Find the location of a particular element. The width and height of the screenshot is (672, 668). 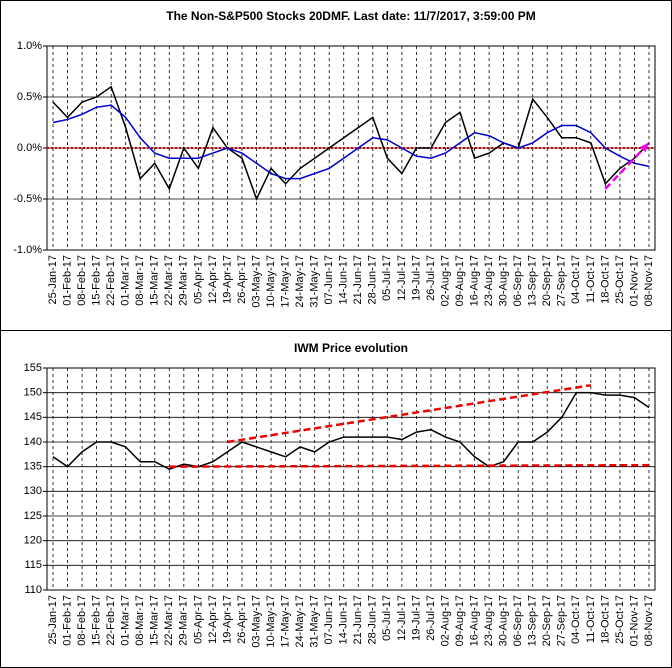

x-tick-label: 27-Sep-17 is located at coordinates (562, 620).